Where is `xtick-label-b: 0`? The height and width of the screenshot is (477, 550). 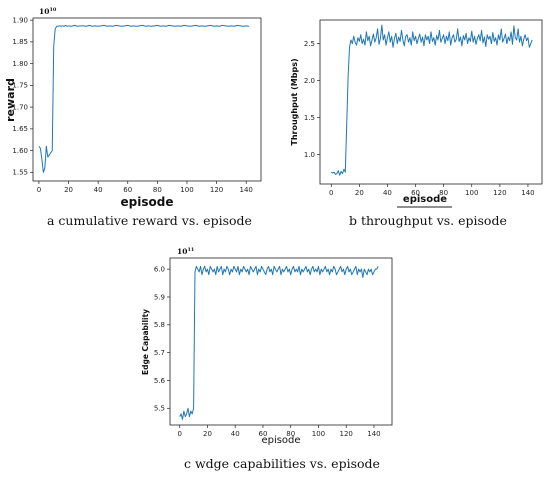 xtick-label-b: 0 is located at coordinates (331, 193).